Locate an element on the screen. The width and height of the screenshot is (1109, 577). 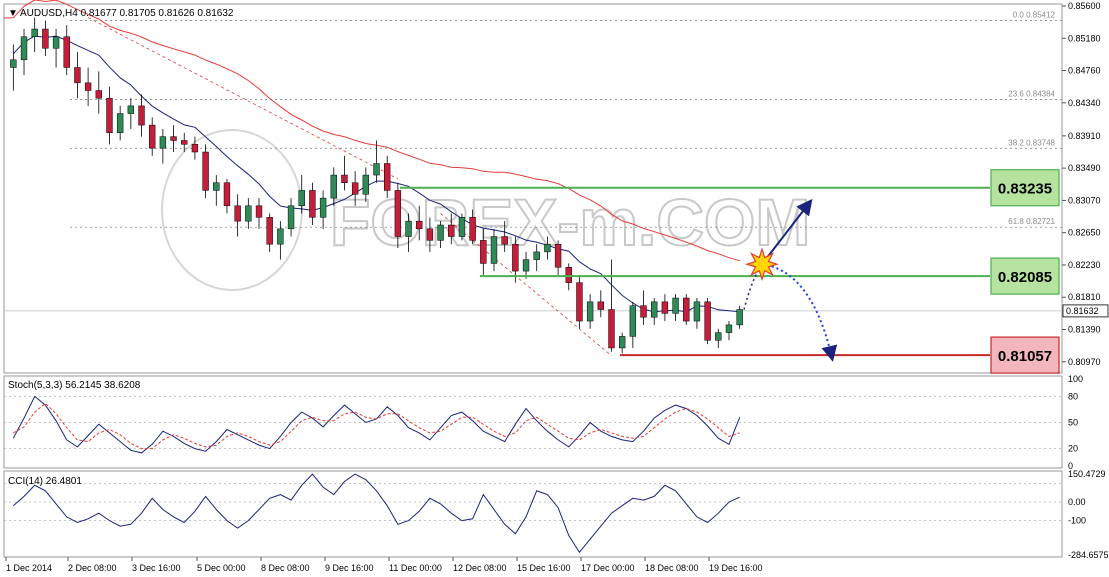
fib-level-label: 23.6 0.84384 is located at coordinates (1031, 93).